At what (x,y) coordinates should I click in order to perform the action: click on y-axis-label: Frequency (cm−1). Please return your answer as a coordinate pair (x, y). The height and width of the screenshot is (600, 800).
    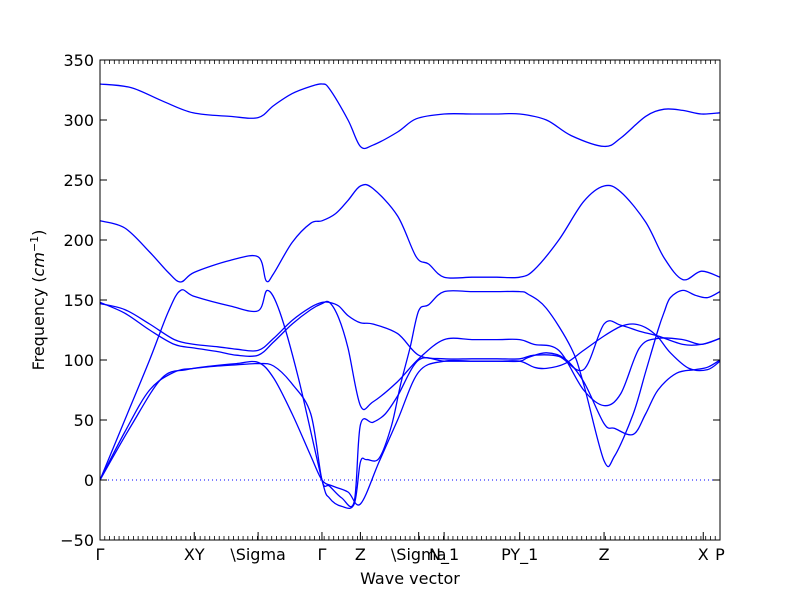
    Looking at the image, I should click on (38, 300).